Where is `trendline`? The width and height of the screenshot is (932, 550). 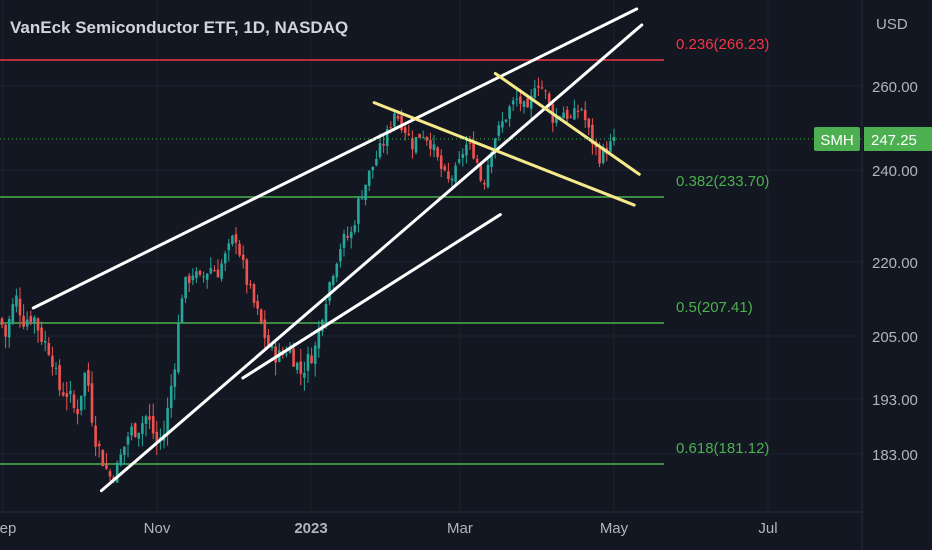 trendline is located at coordinates (504, 154).